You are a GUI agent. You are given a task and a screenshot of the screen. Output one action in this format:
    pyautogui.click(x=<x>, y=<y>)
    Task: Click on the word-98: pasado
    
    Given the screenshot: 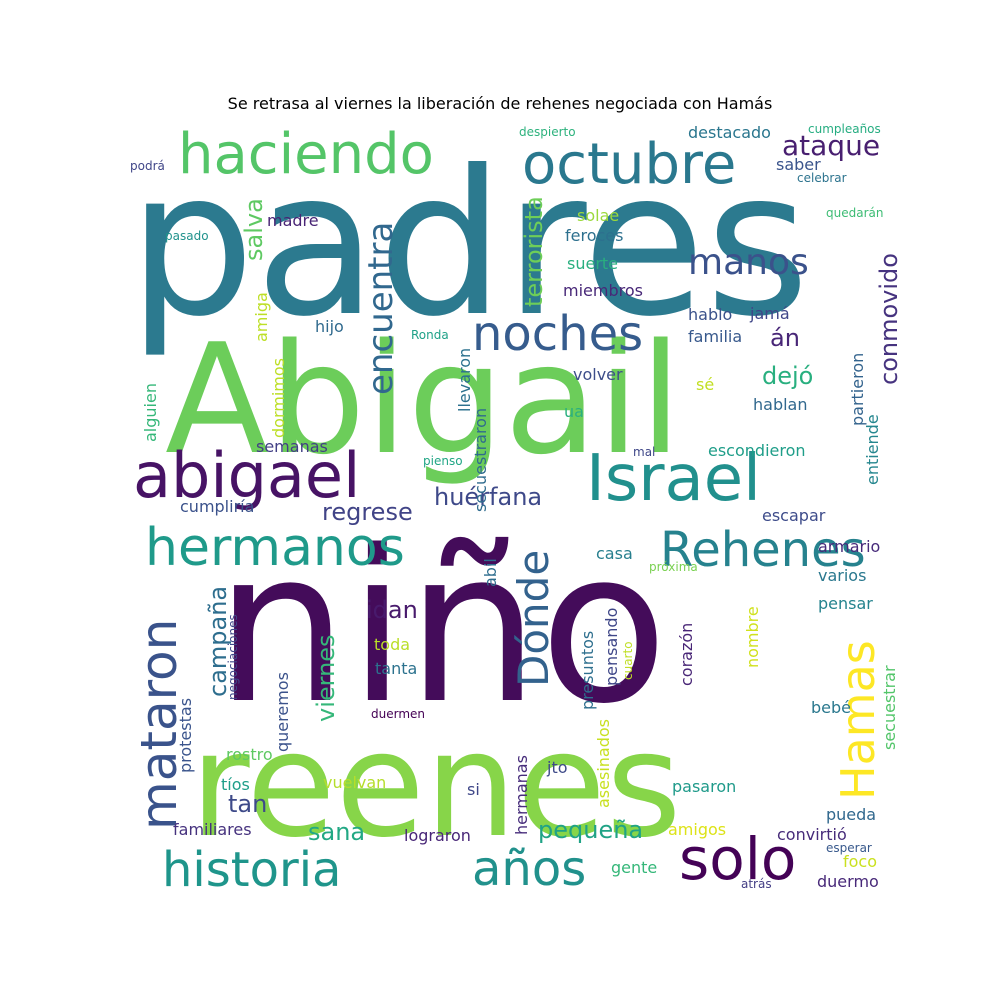 What is the action you would take?
    pyautogui.click(x=187, y=236)
    